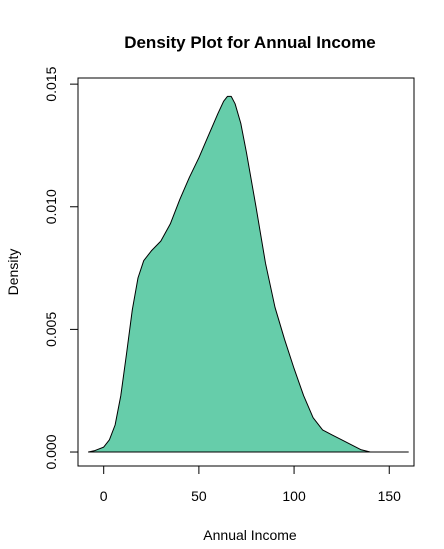 The image size is (444, 549). Describe the element at coordinates (199, 496) in the screenshot. I see `x-tick-label: 50` at that location.